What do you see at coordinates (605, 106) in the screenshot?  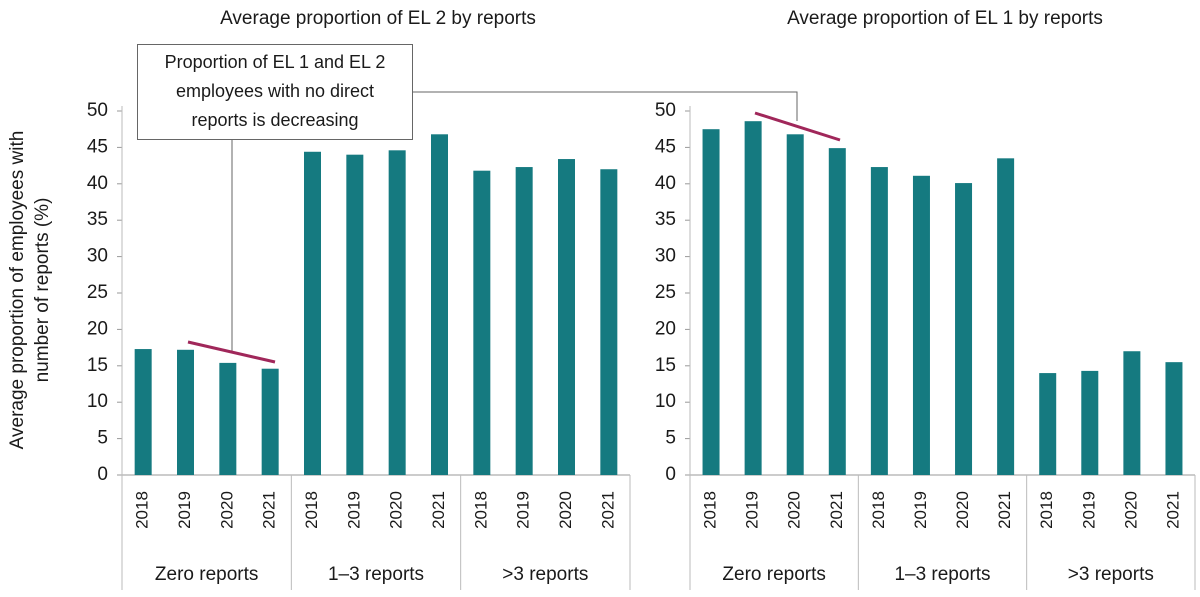 I see `connector` at bounding box center [605, 106].